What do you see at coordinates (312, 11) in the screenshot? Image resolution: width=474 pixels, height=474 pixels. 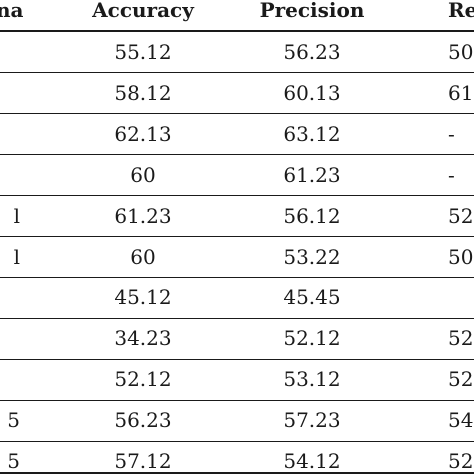 I see `header-precision: Precision` at bounding box center [312, 11].